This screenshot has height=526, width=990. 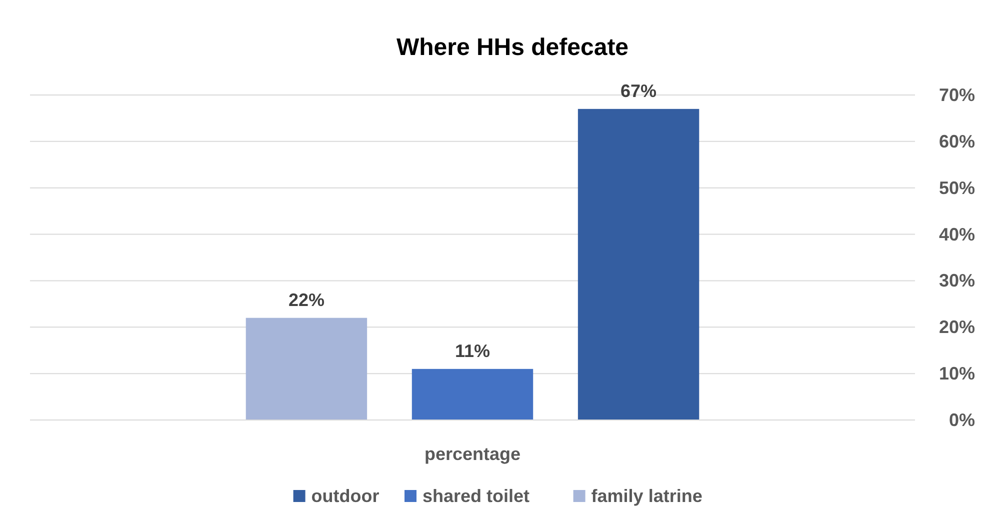 I want to click on chart-title: Where HHs defecate, so click(x=512, y=47).